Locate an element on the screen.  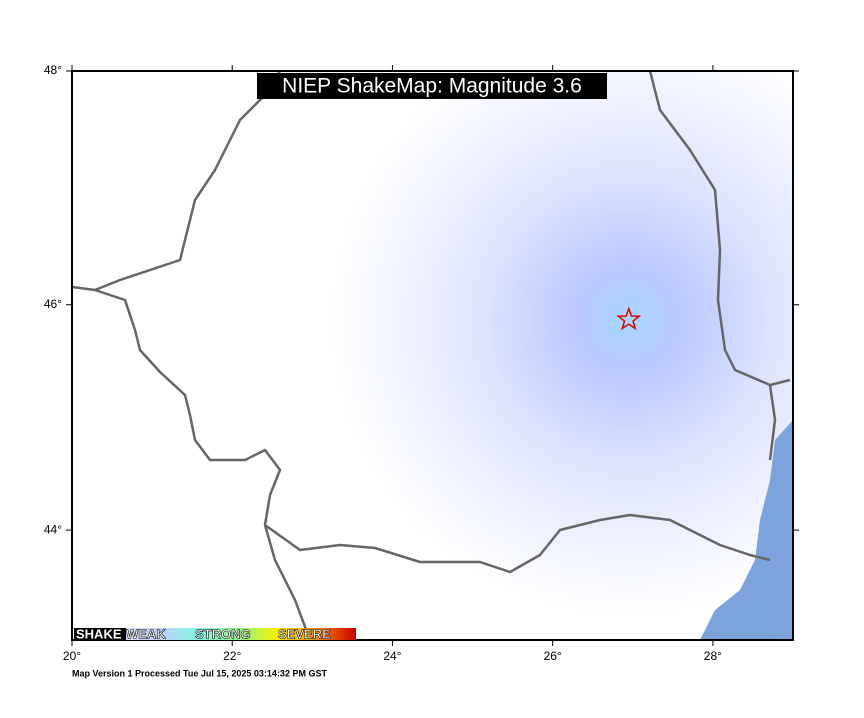
y-tick-label: 46° is located at coordinates (53, 304).